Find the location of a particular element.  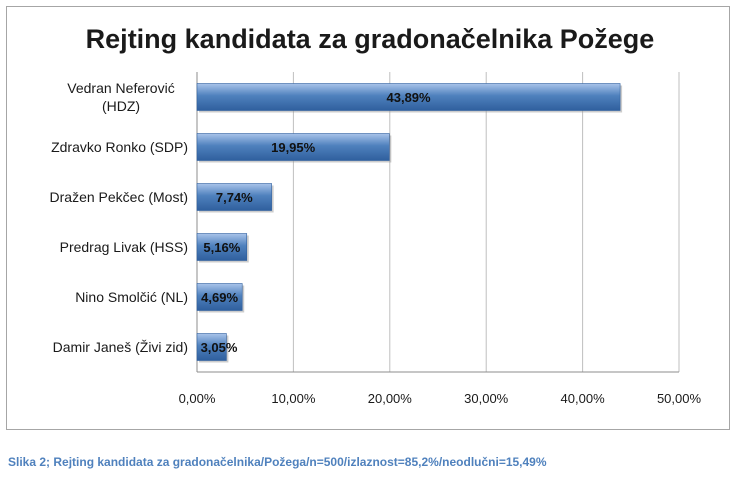

x-tick-label: 40,00% is located at coordinates (583, 398).